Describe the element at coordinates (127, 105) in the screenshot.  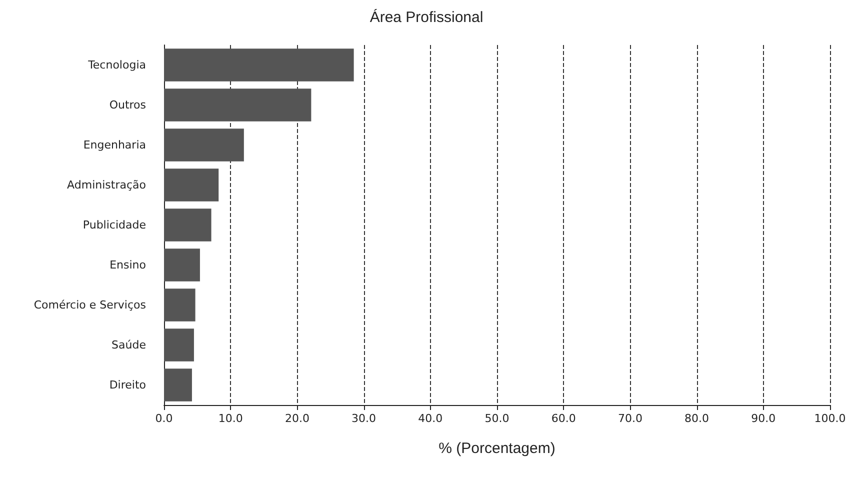
I see `y-tick-label: Outros` at that location.